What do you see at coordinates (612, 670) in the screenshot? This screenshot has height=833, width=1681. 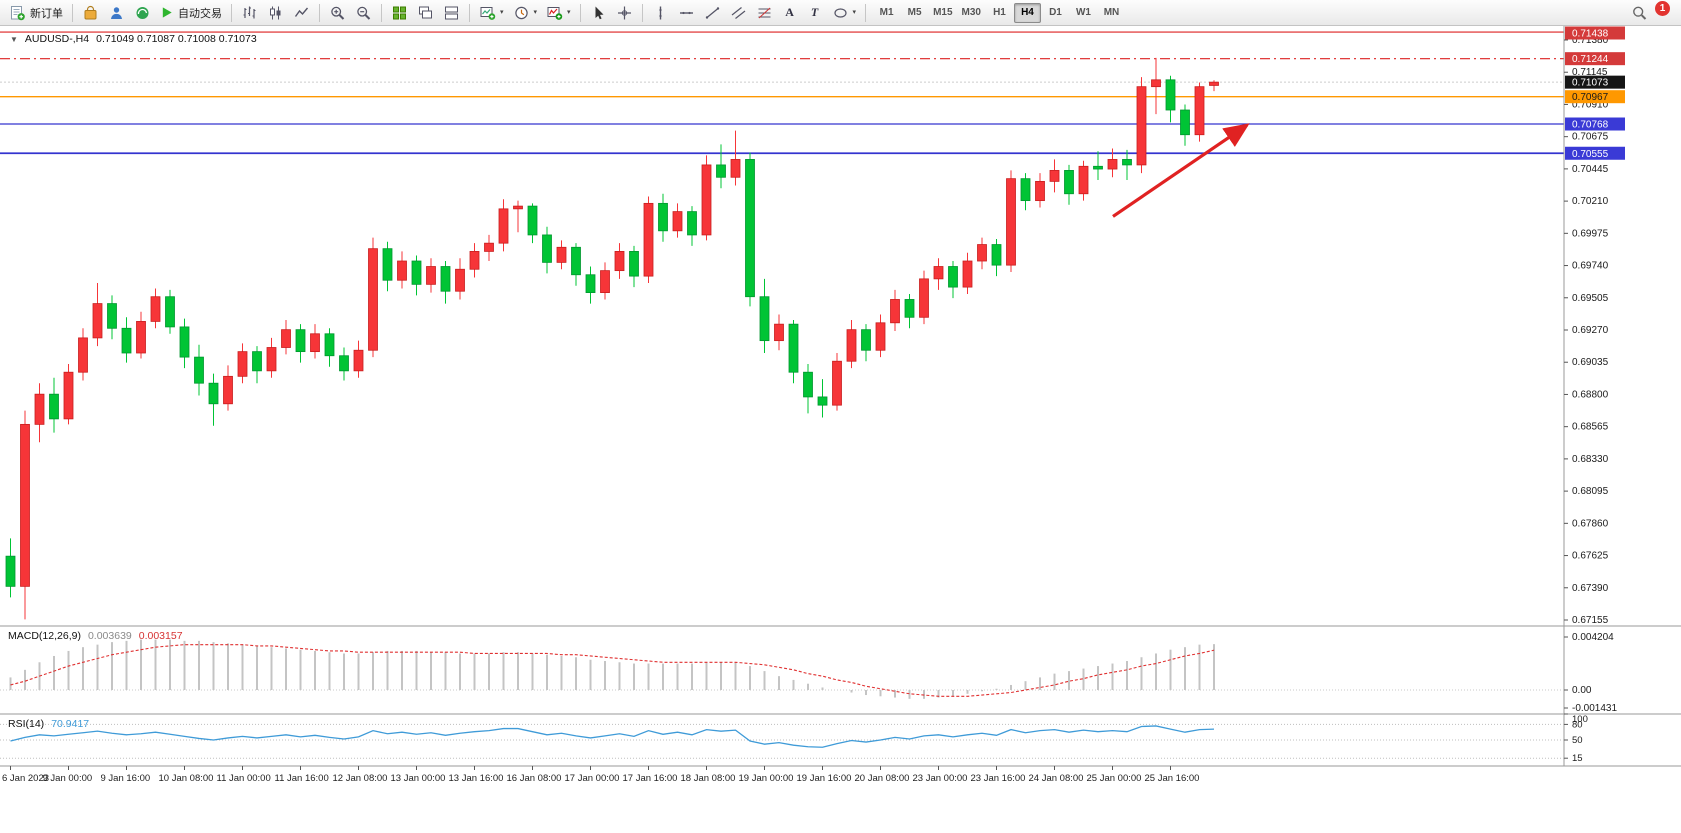 I see `macd-signal-line` at bounding box center [612, 670].